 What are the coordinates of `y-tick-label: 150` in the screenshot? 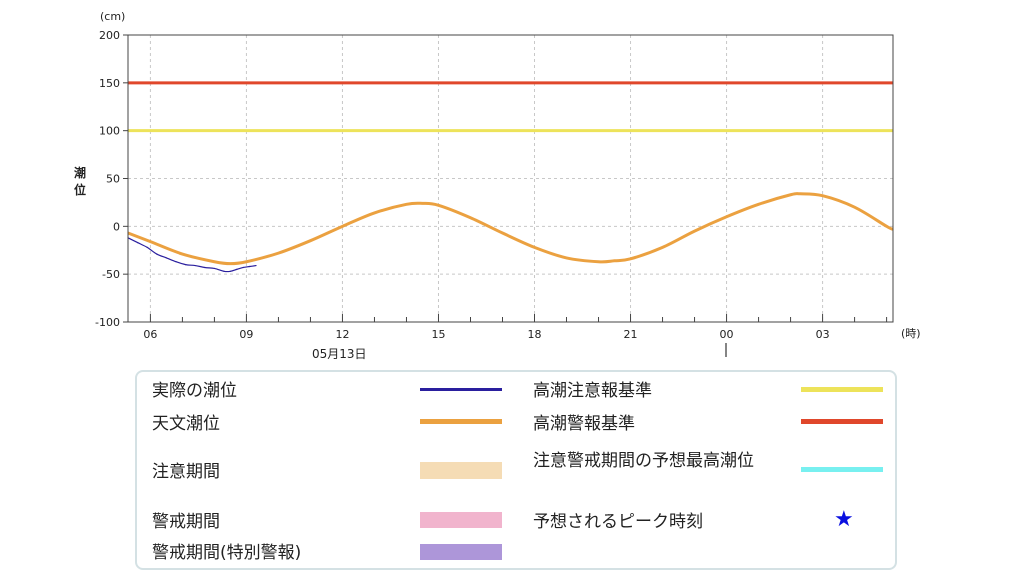 It's located at (109, 83).